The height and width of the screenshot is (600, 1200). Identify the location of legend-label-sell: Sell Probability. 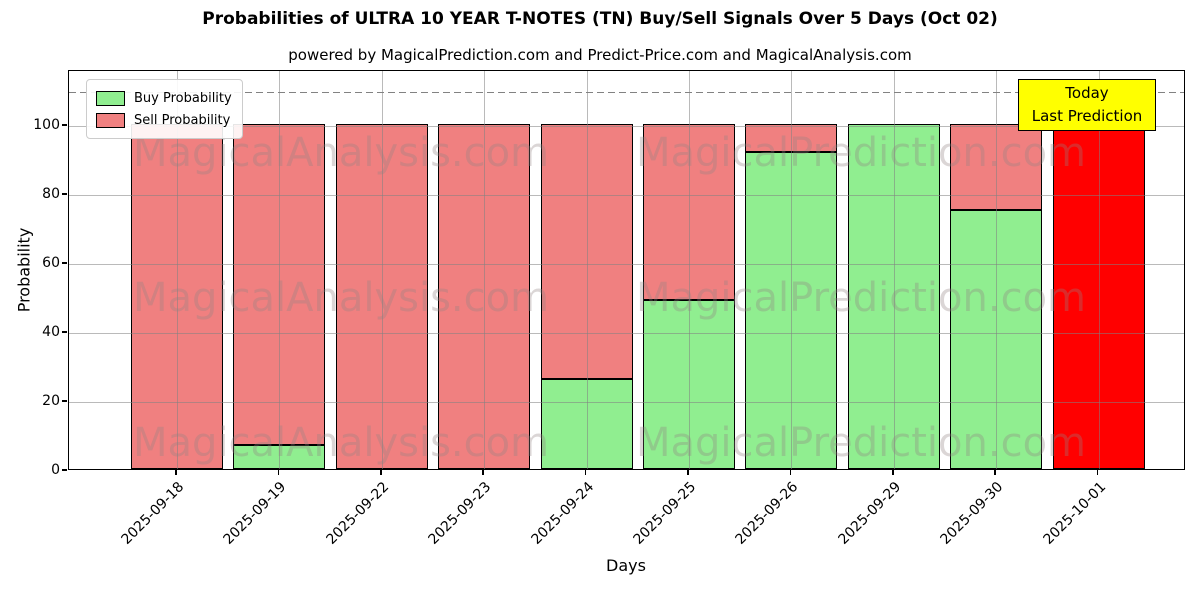
(182, 120).